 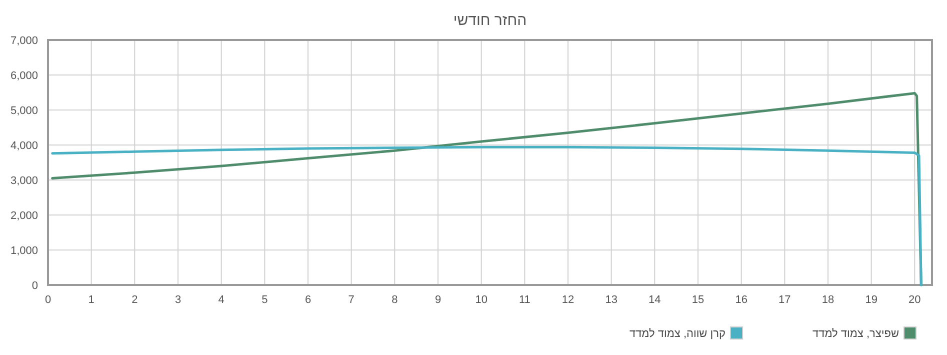 What do you see at coordinates (24, 146) in the screenshot?
I see `y-tick-label: 4,000` at bounding box center [24, 146].